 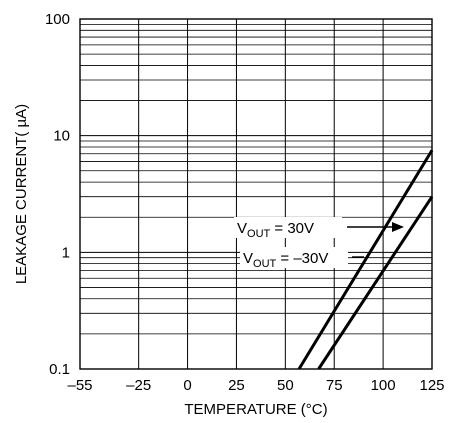 I want to click on y-tick-labels: 0.1 1 10 100, so click(x=57, y=194).